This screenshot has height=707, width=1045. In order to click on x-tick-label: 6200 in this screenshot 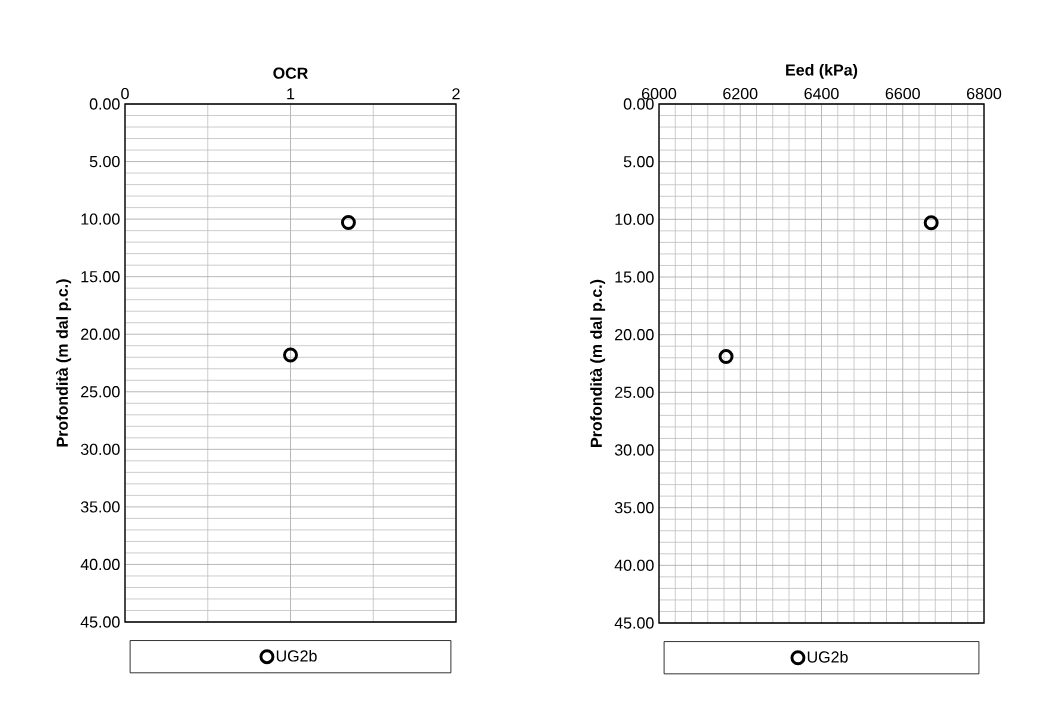, I will do `click(740, 93)`.